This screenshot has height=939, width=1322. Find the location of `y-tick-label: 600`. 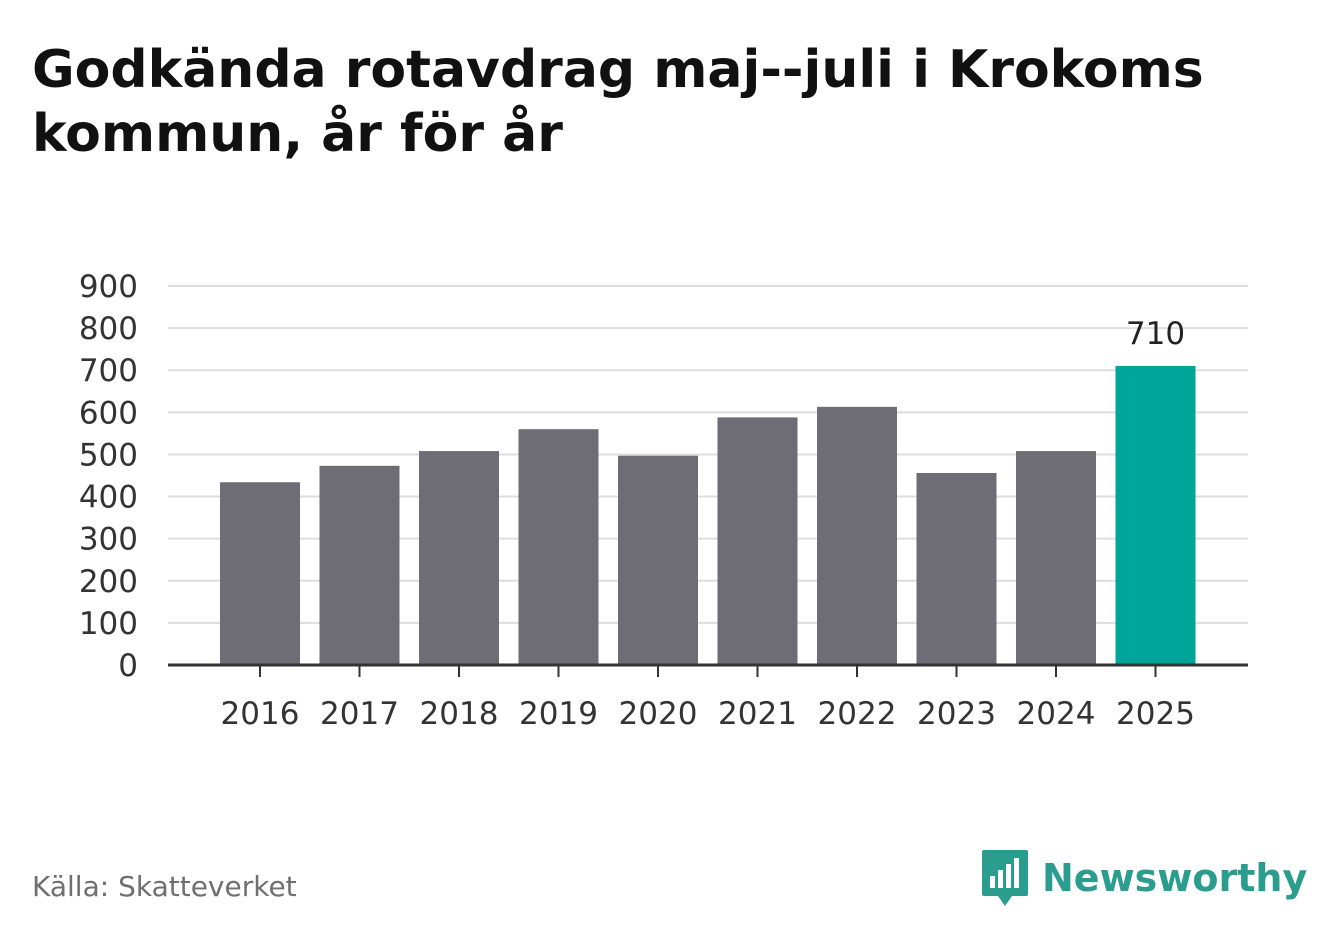

y-tick-label: 600 is located at coordinates (108, 413).